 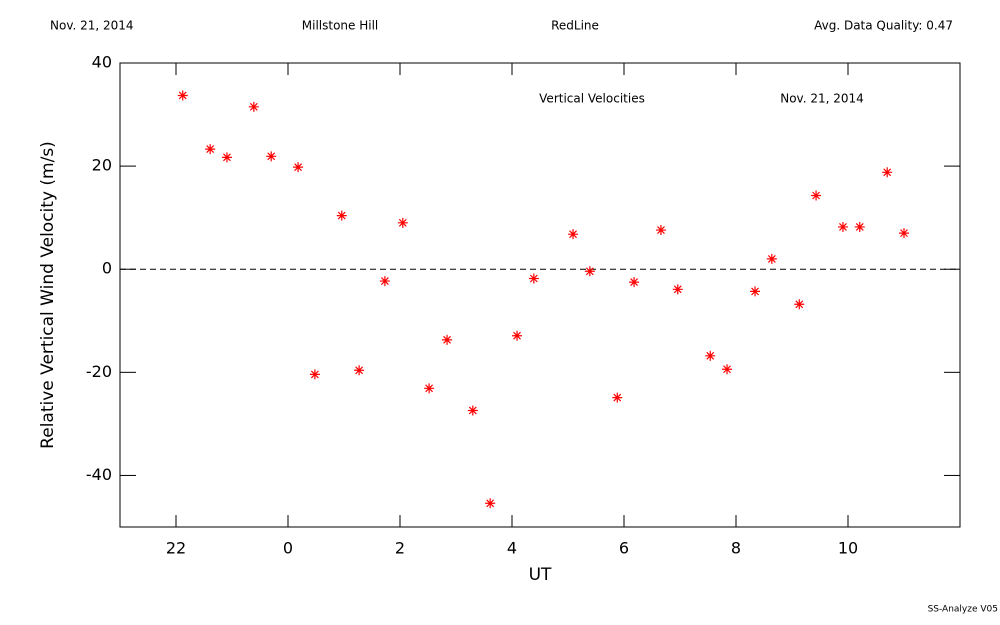 What do you see at coordinates (288, 548) in the screenshot?
I see `x-tick-label: 0` at bounding box center [288, 548].